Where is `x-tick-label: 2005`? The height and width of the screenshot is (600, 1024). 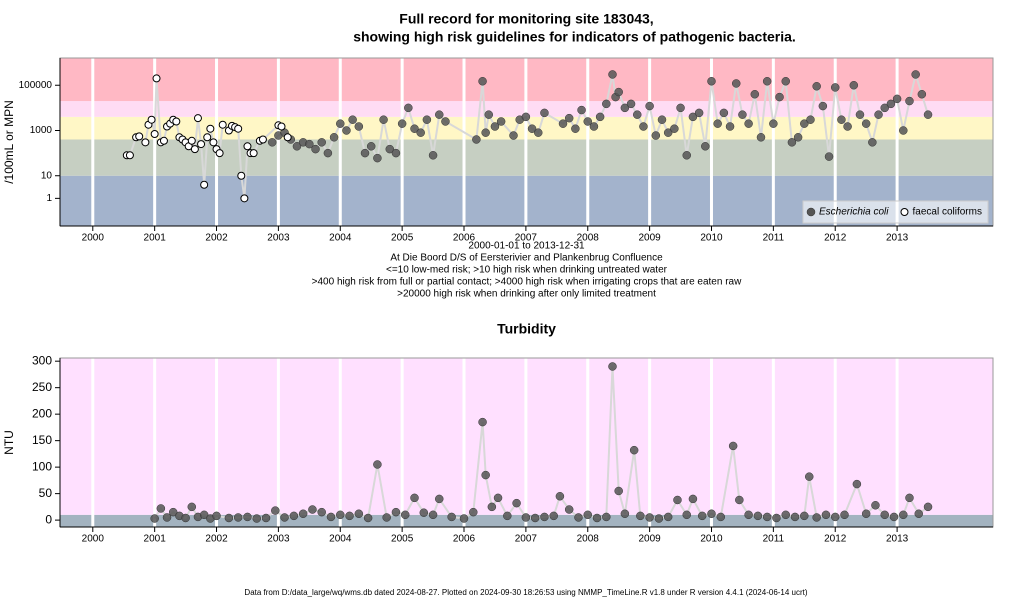
x-tick-label: 2005 is located at coordinates (402, 539).